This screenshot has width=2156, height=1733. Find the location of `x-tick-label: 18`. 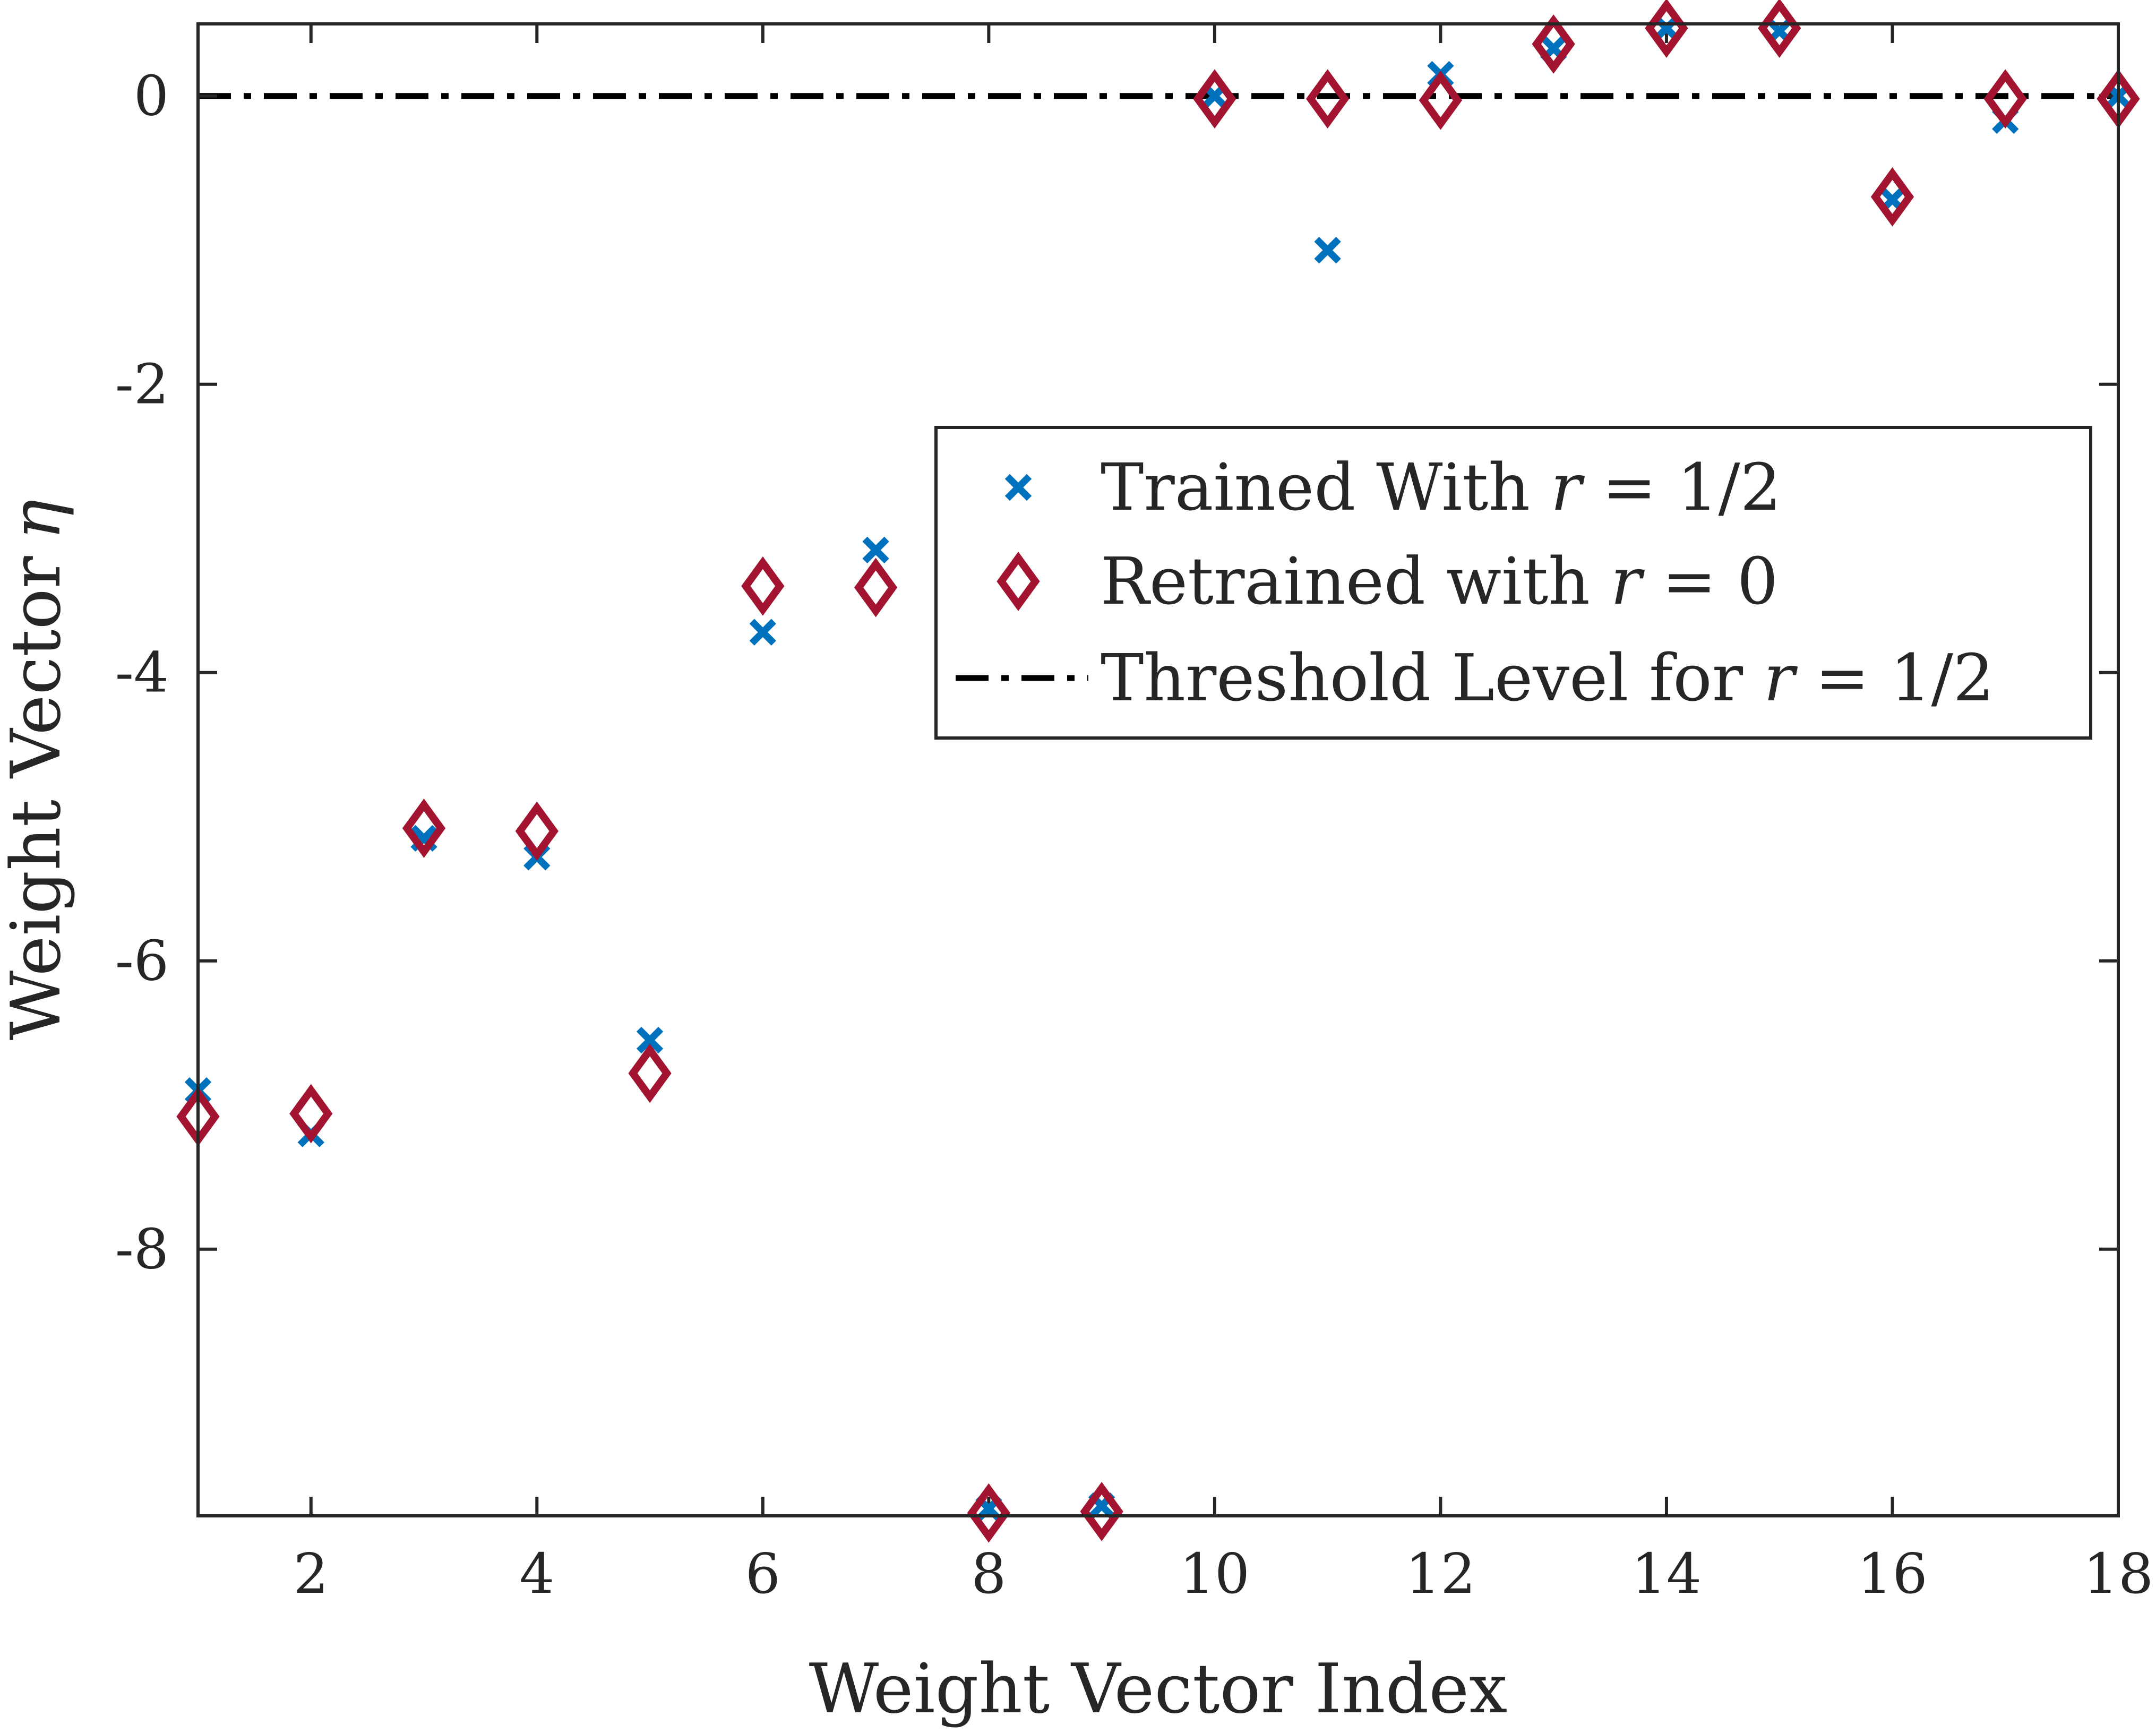

x-tick-label: 18 is located at coordinates (2118, 1573).